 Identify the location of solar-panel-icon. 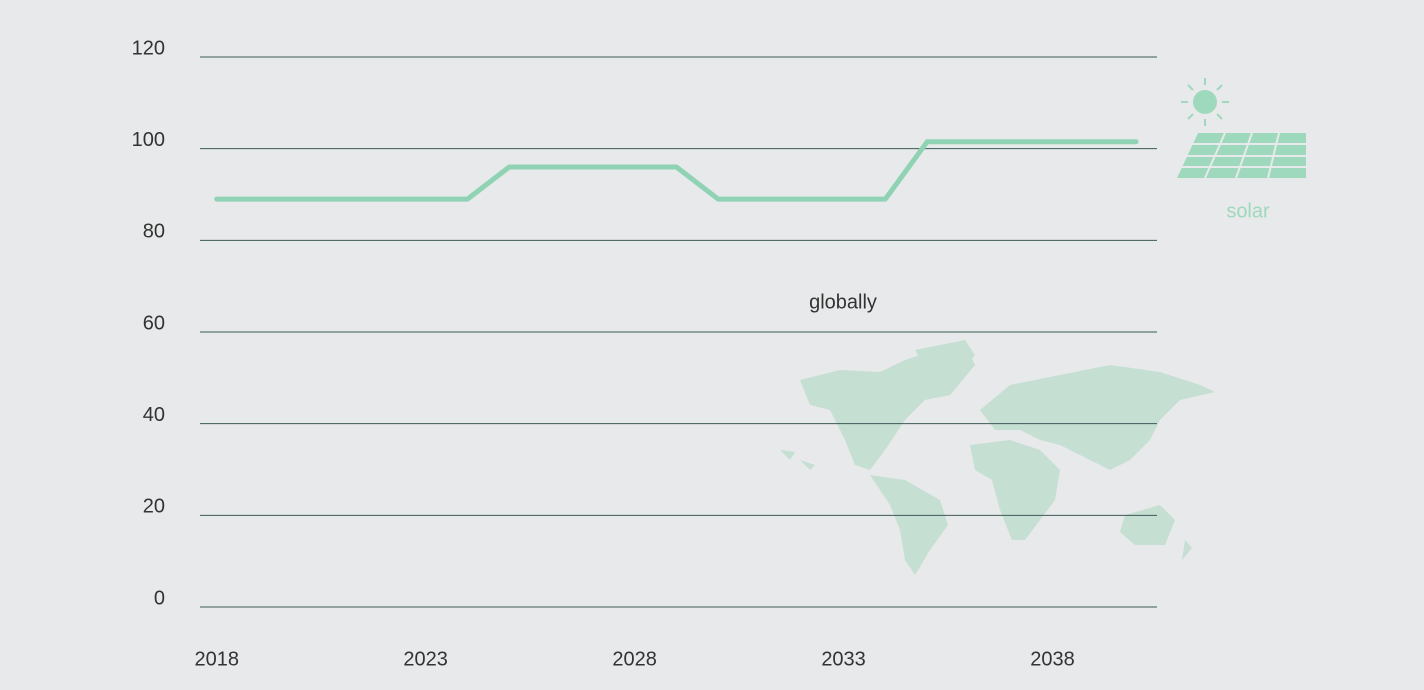
(1241, 155).